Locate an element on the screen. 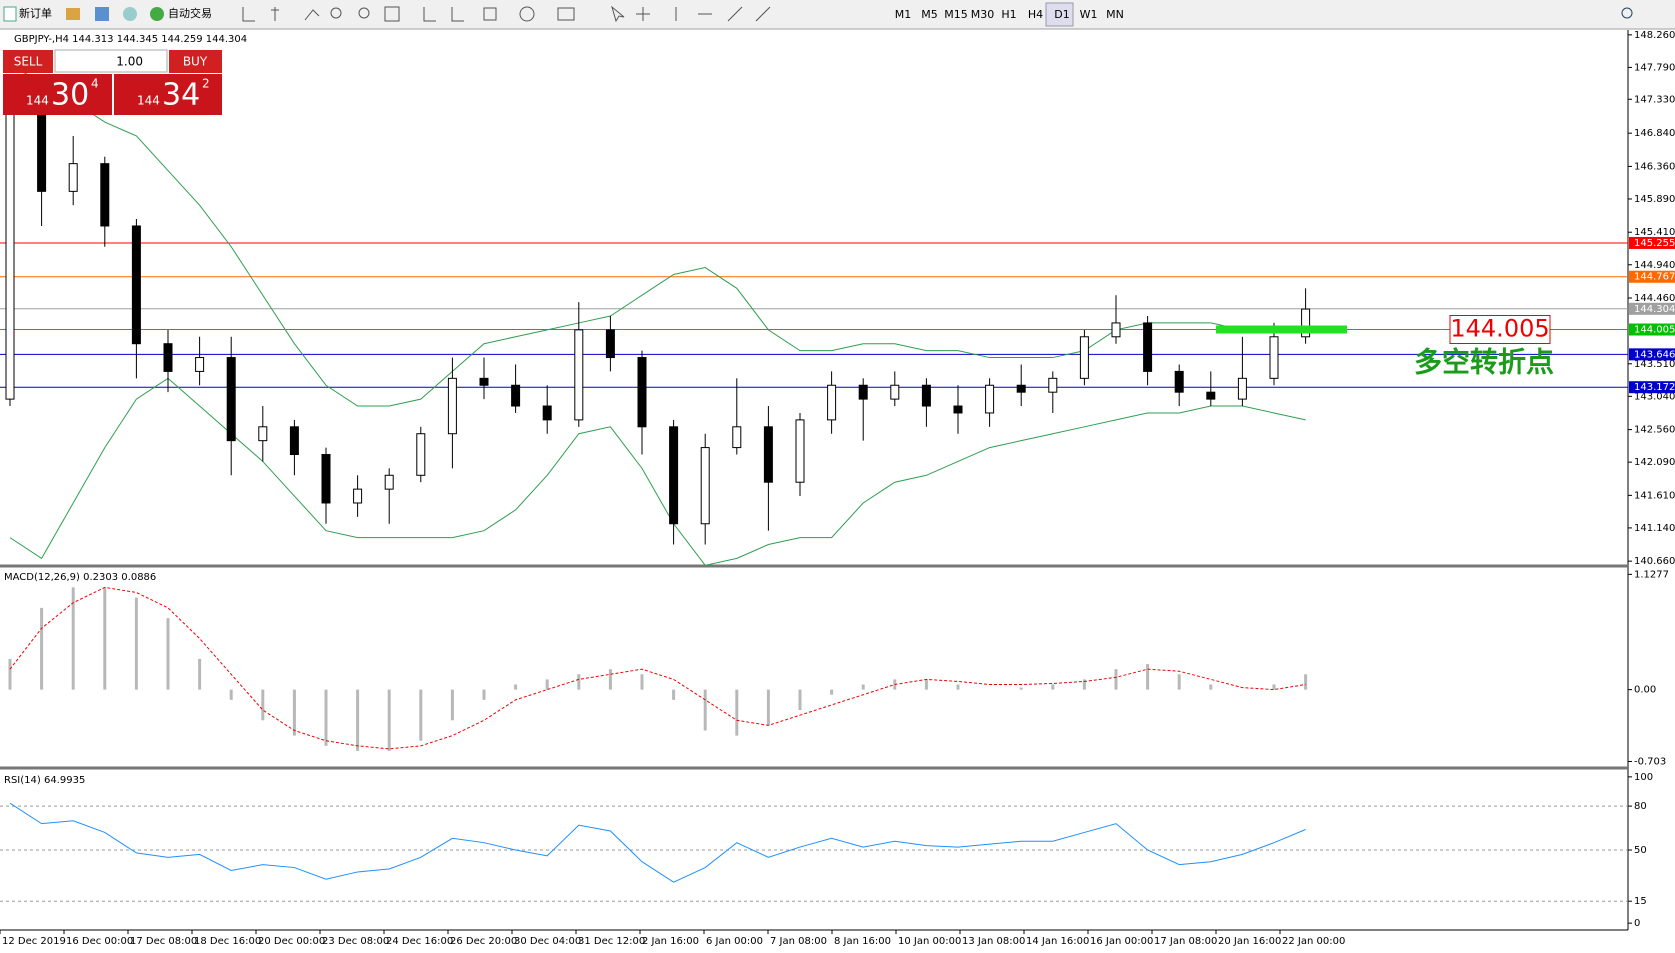 The image size is (1675, 953). y-tick-label: 100 is located at coordinates (1643, 777).